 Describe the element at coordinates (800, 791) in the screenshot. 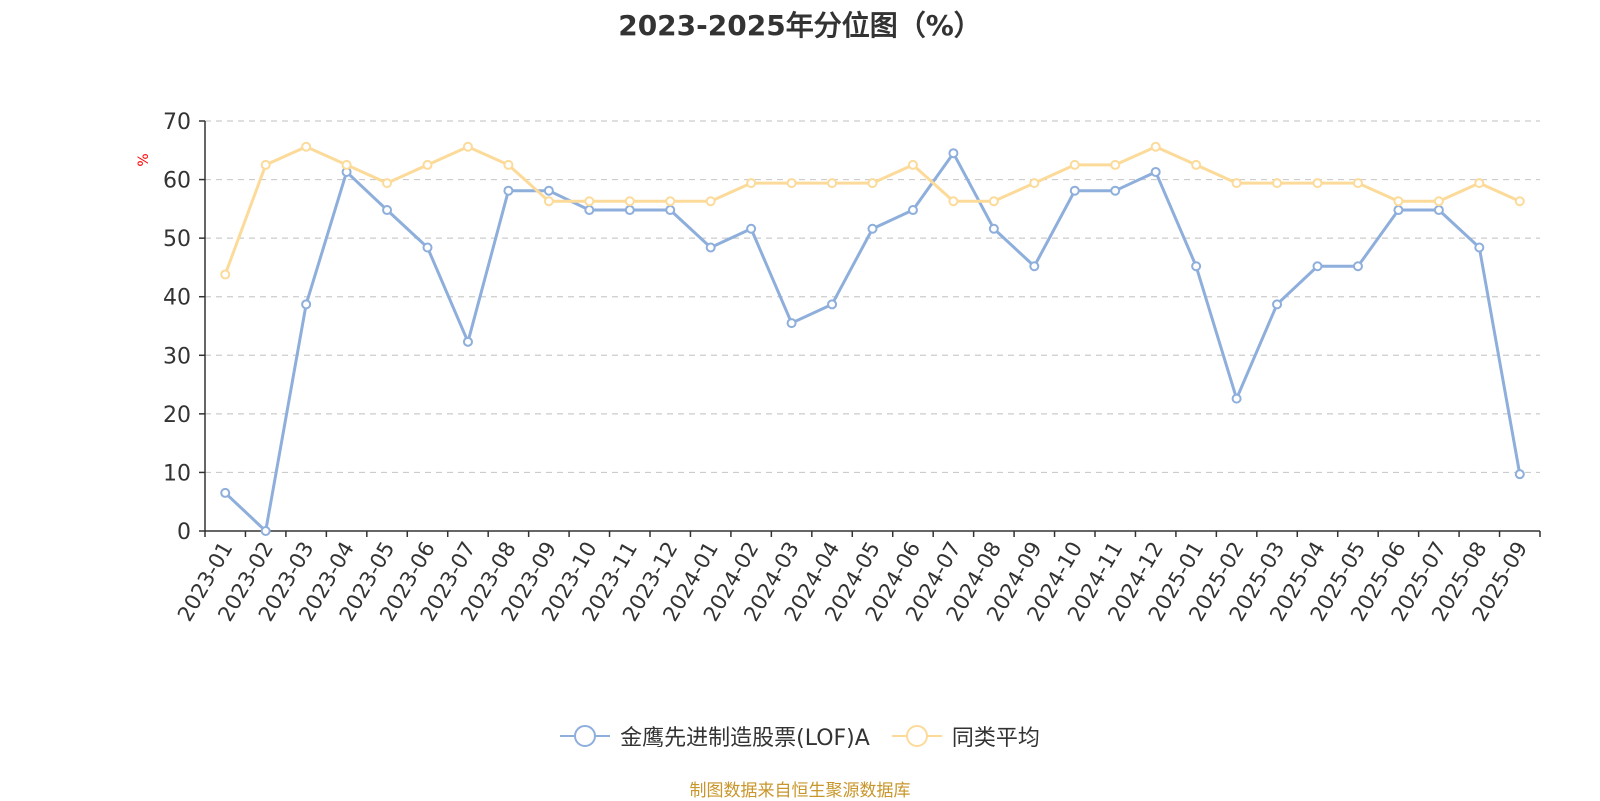

I see `source-note: 制图数据来自恒生聚源数据库` at that location.